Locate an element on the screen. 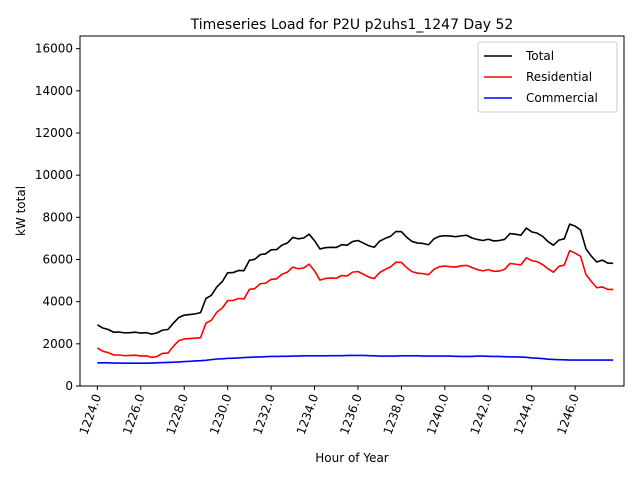 The width and height of the screenshot is (640, 480). legend: Total Residential Commercial is located at coordinates (547, 77).